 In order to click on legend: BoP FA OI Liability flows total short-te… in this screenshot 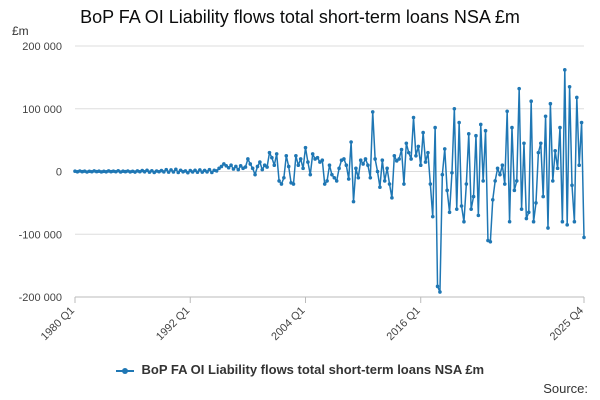, I will do `click(300, 369)`.